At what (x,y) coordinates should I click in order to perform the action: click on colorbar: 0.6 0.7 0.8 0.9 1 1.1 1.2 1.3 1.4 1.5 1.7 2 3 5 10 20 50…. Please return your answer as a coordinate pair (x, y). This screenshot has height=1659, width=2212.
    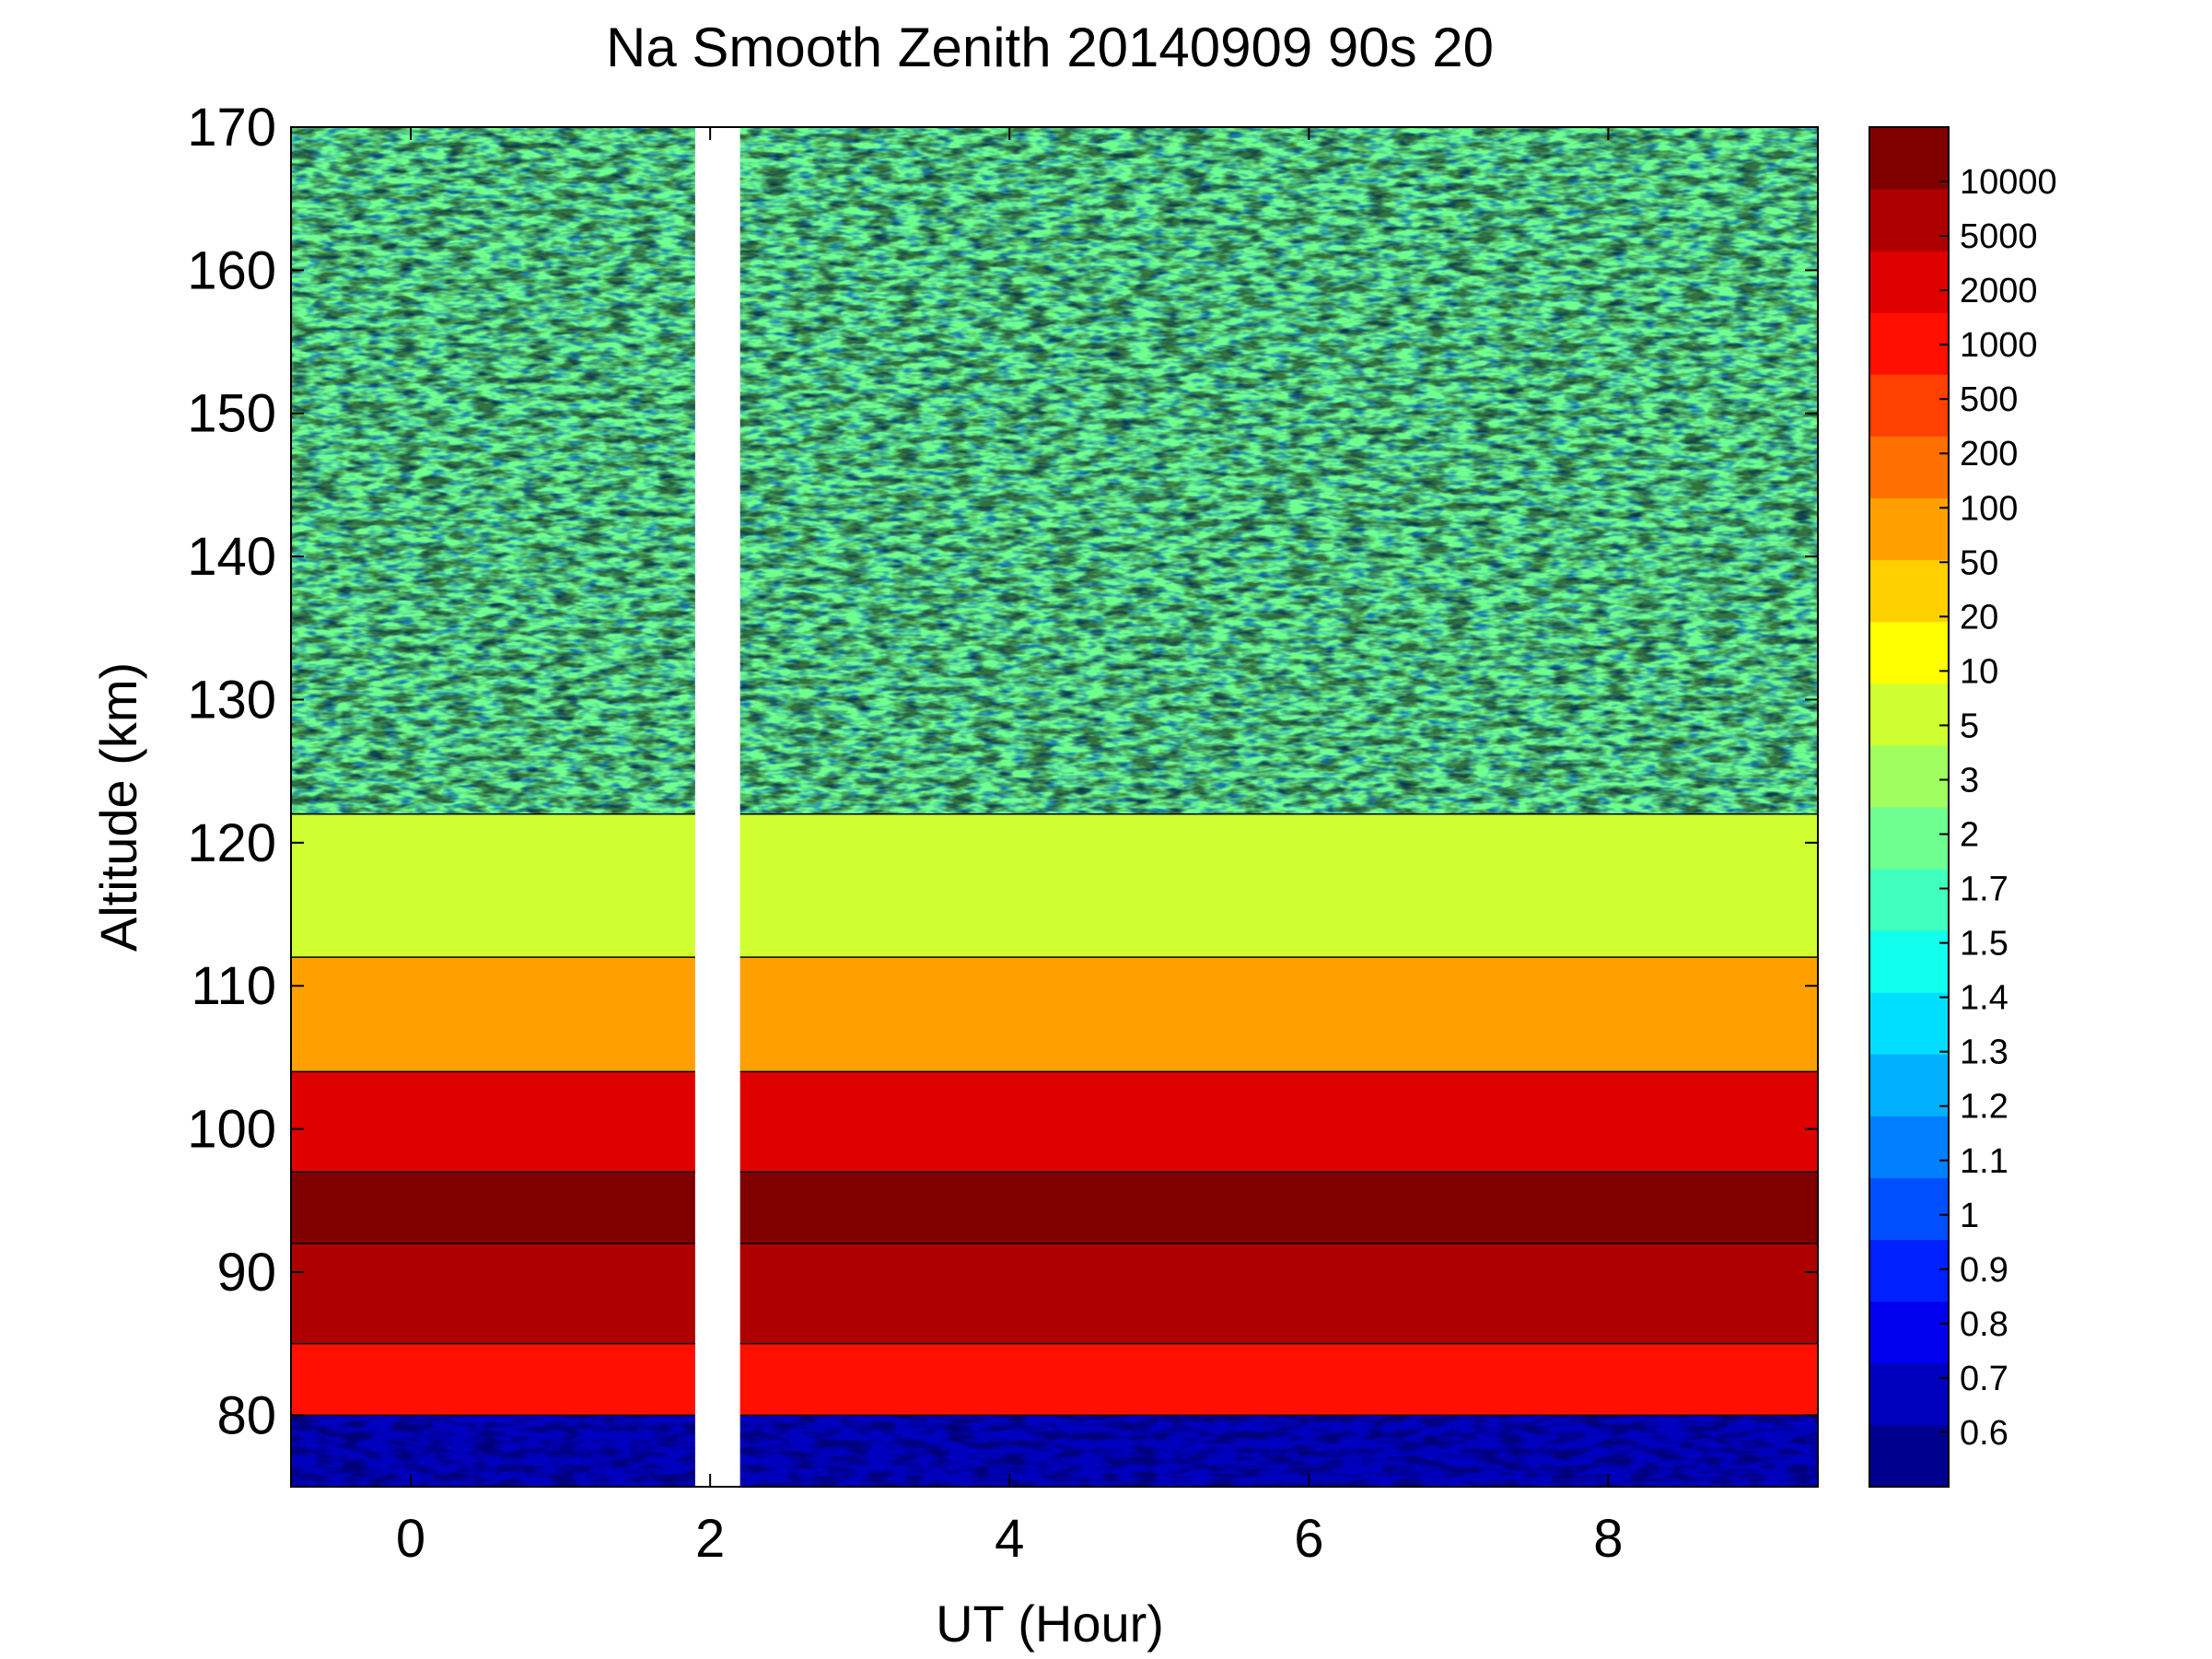
    Looking at the image, I should click on (1963, 807).